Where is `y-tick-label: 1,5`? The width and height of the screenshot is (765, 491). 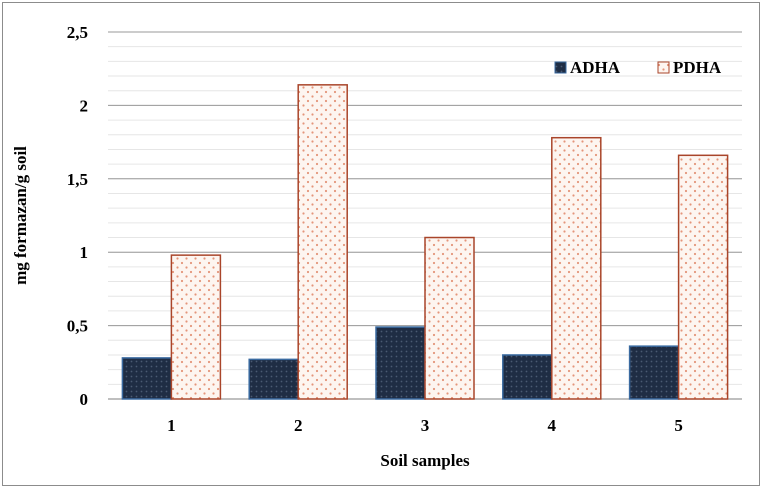
y-tick-label: 1,5 is located at coordinates (77, 179).